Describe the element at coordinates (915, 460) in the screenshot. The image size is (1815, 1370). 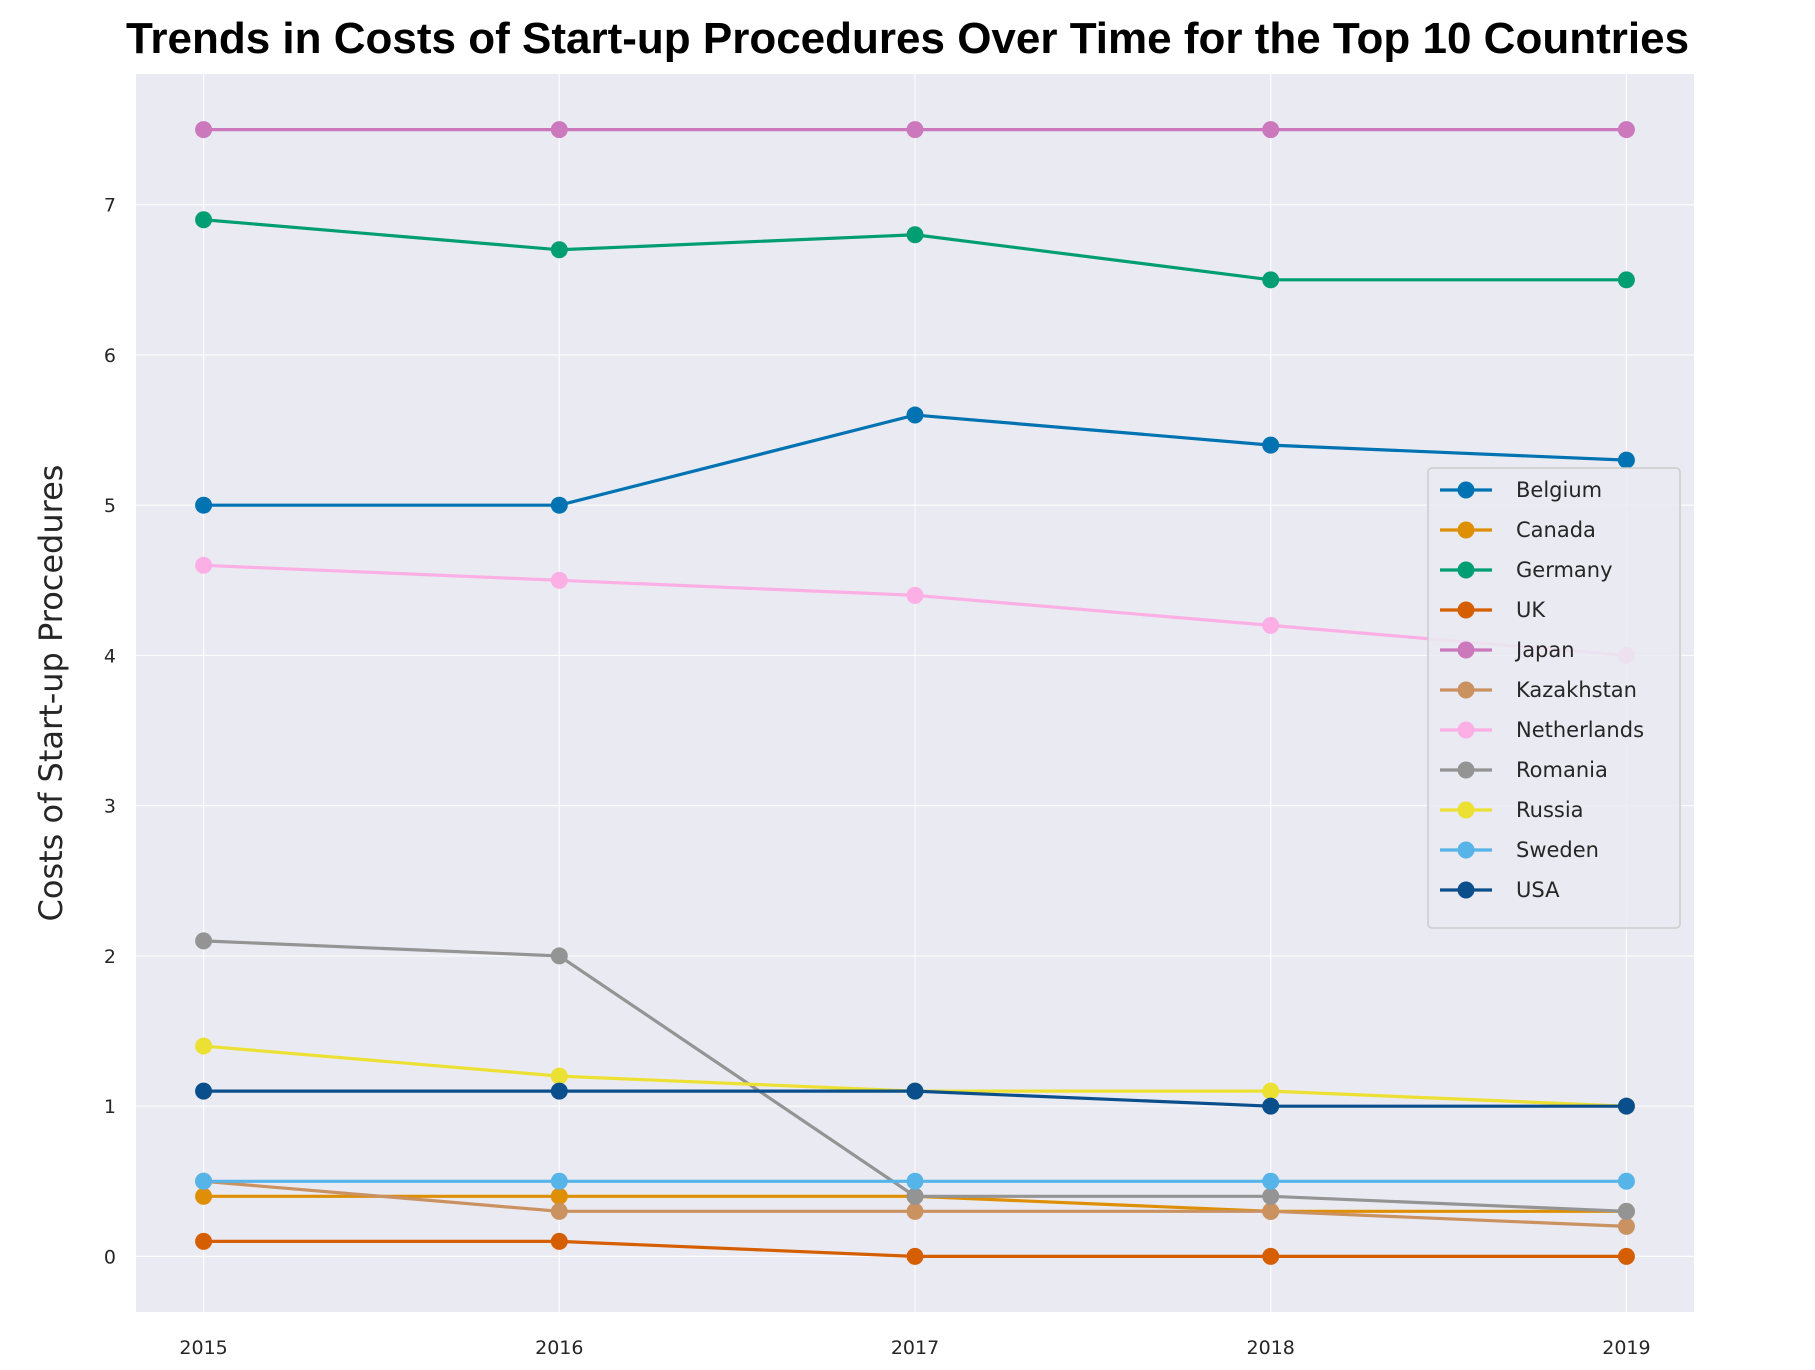
I see `series-belgium` at that location.